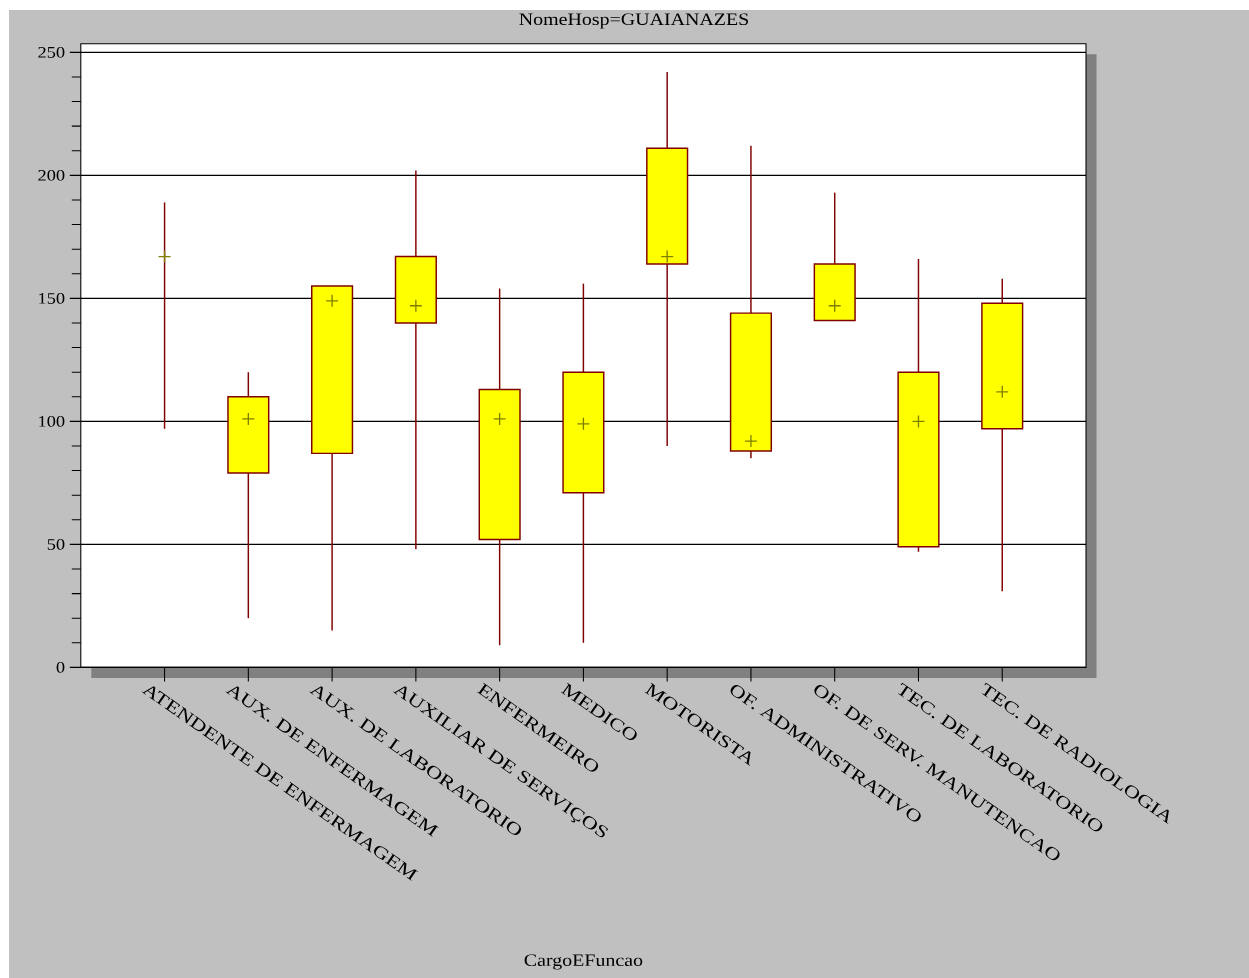 This screenshot has width=1249, height=978. I want to click on y-tick-label: 0, so click(60, 667).